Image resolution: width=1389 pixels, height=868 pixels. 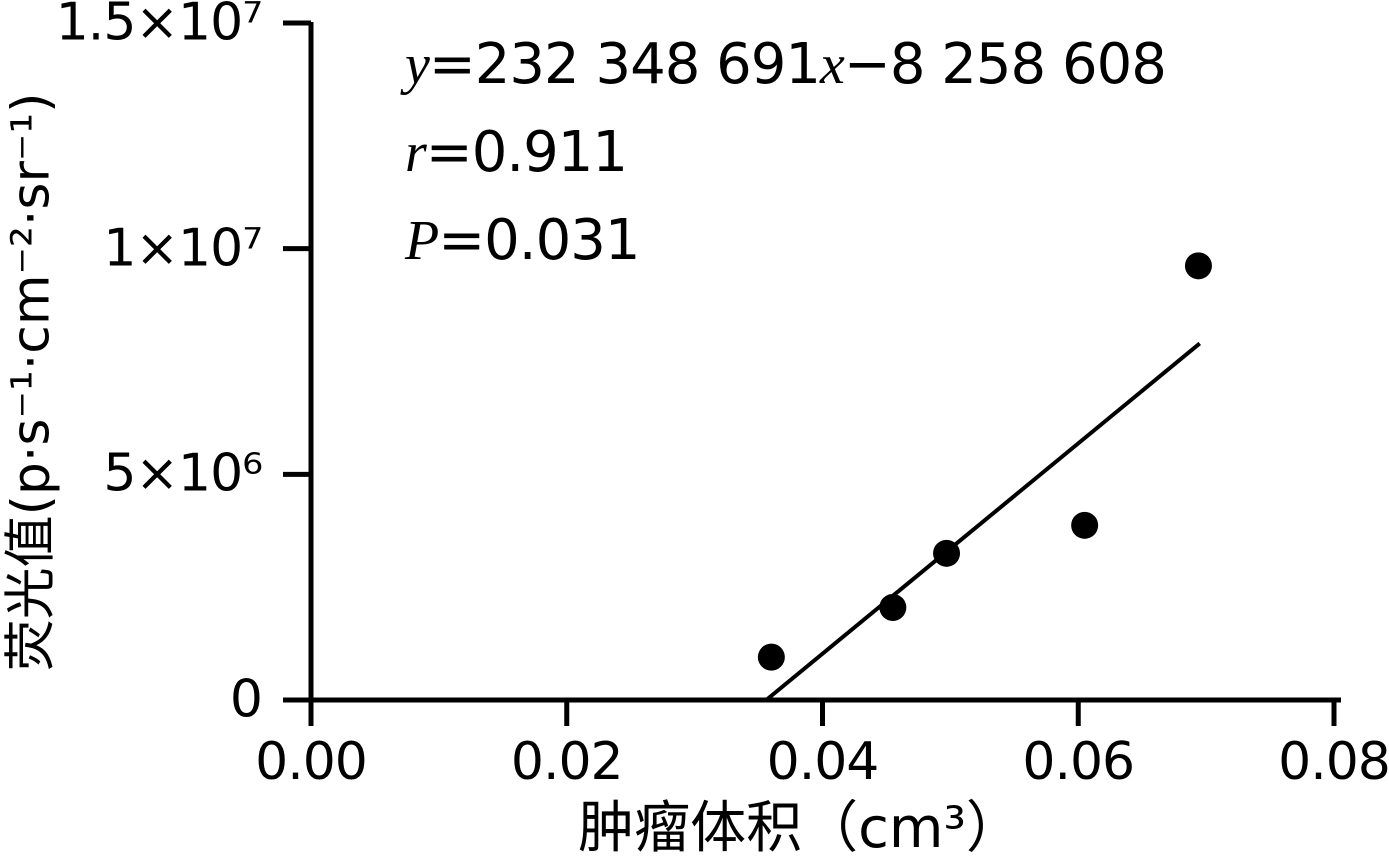 I want to click on x-tick-label: 0.00, so click(x=311, y=762).